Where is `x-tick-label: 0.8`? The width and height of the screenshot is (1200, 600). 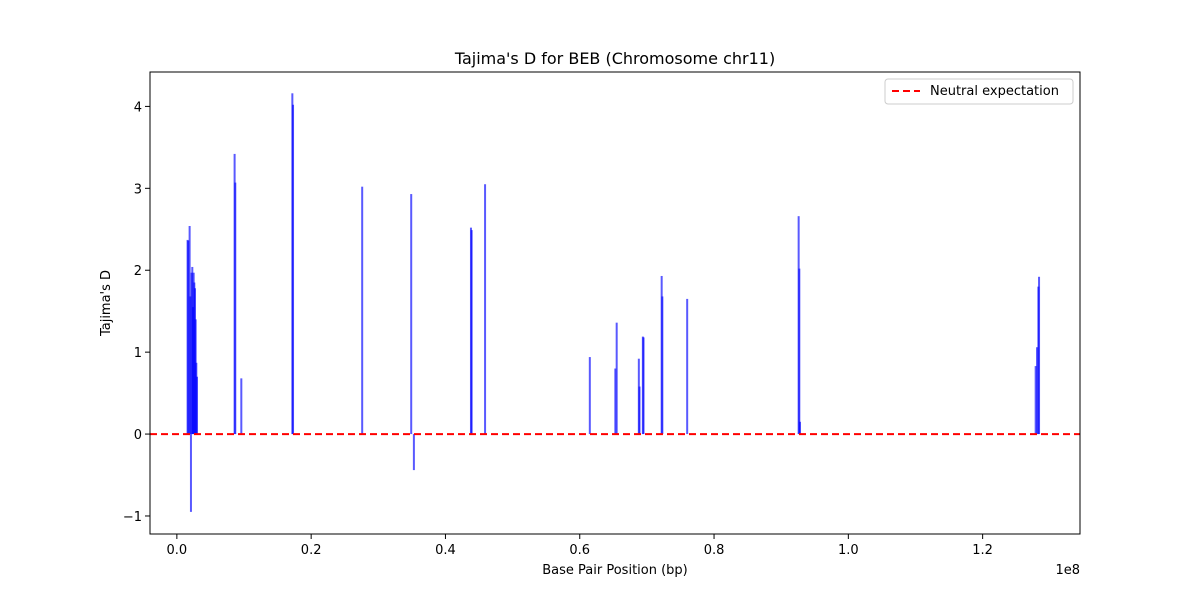 x-tick-label: 0.8 is located at coordinates (714, 550).